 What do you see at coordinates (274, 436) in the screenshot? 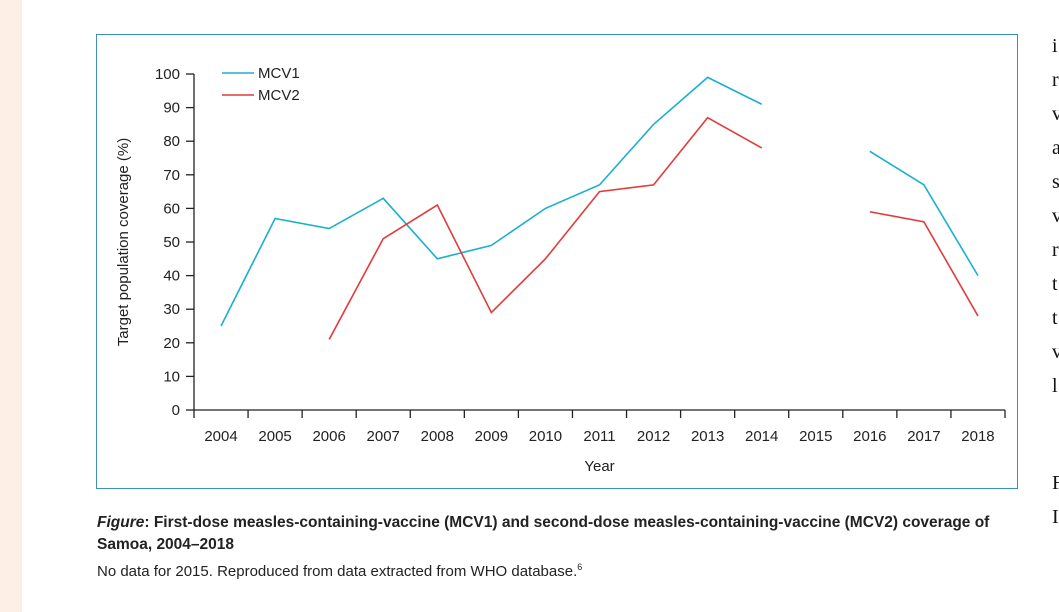
I see `x-tick-label: 2005` at bounding box center [274, 436].